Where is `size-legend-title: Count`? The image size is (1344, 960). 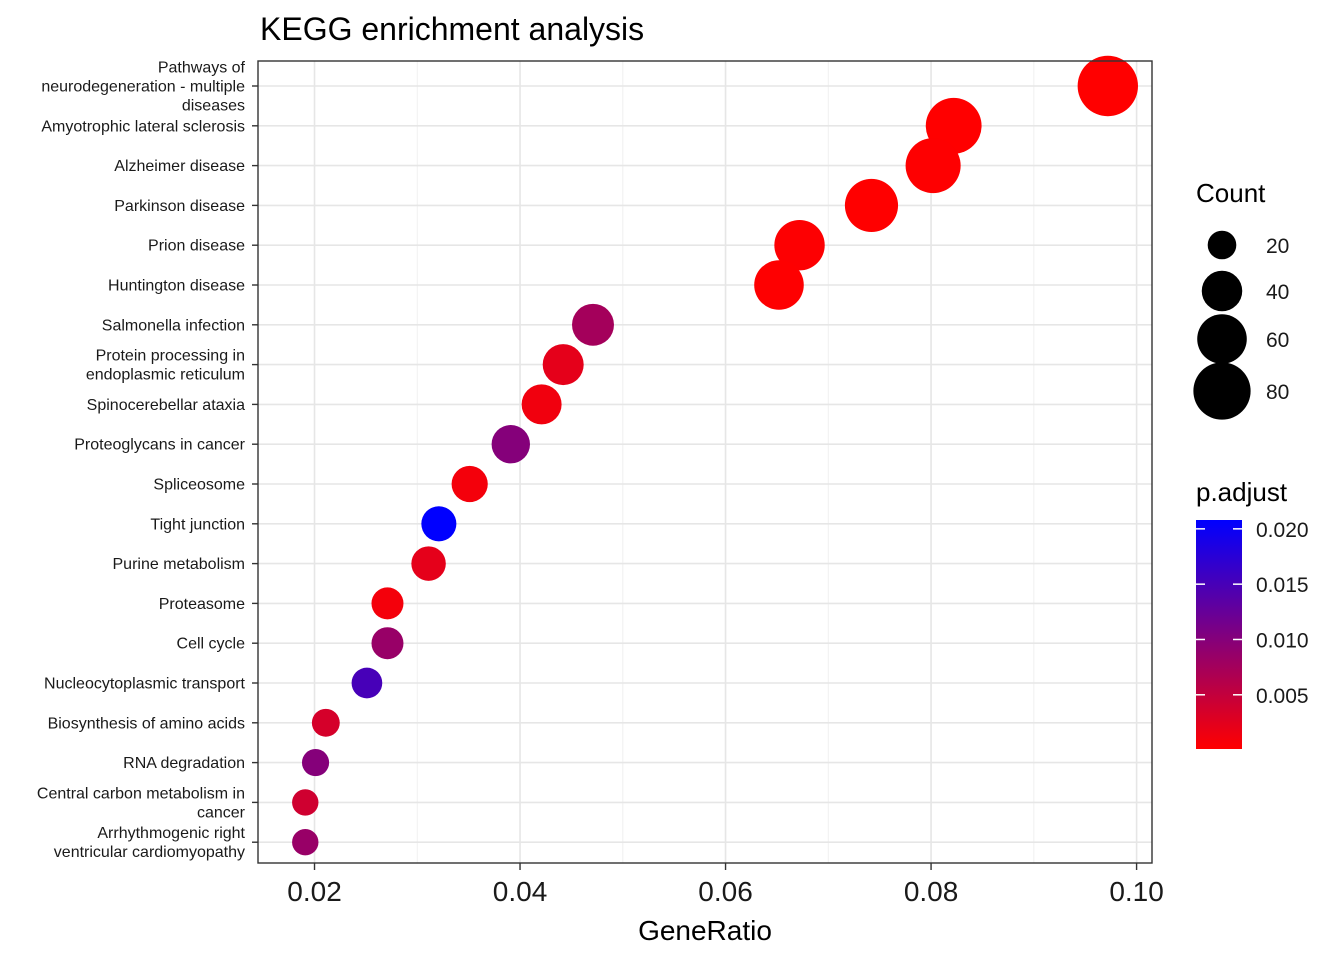 size-legend-title: Count is located at coordinates (1231, 193).